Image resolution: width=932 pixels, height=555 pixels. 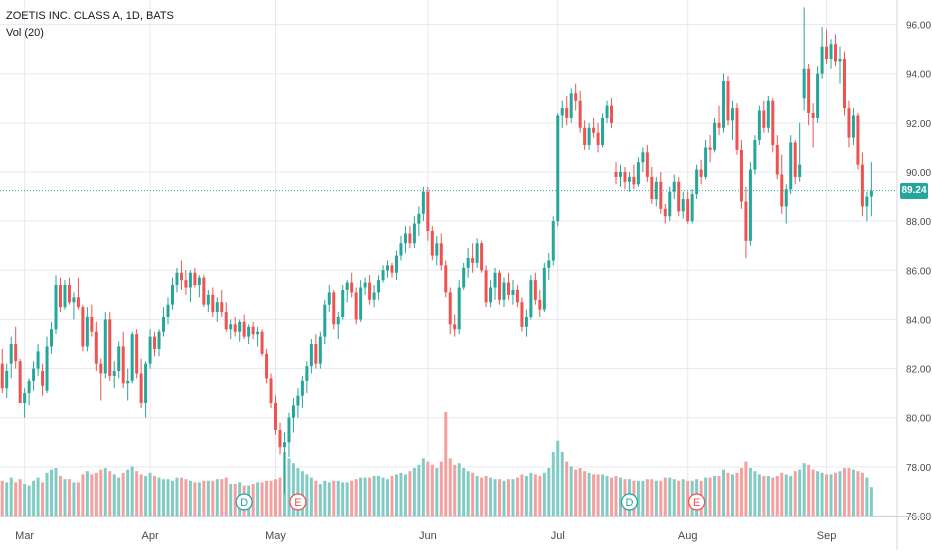 I want to click on dividend-marker-label: D, so click(x=244, y=503).